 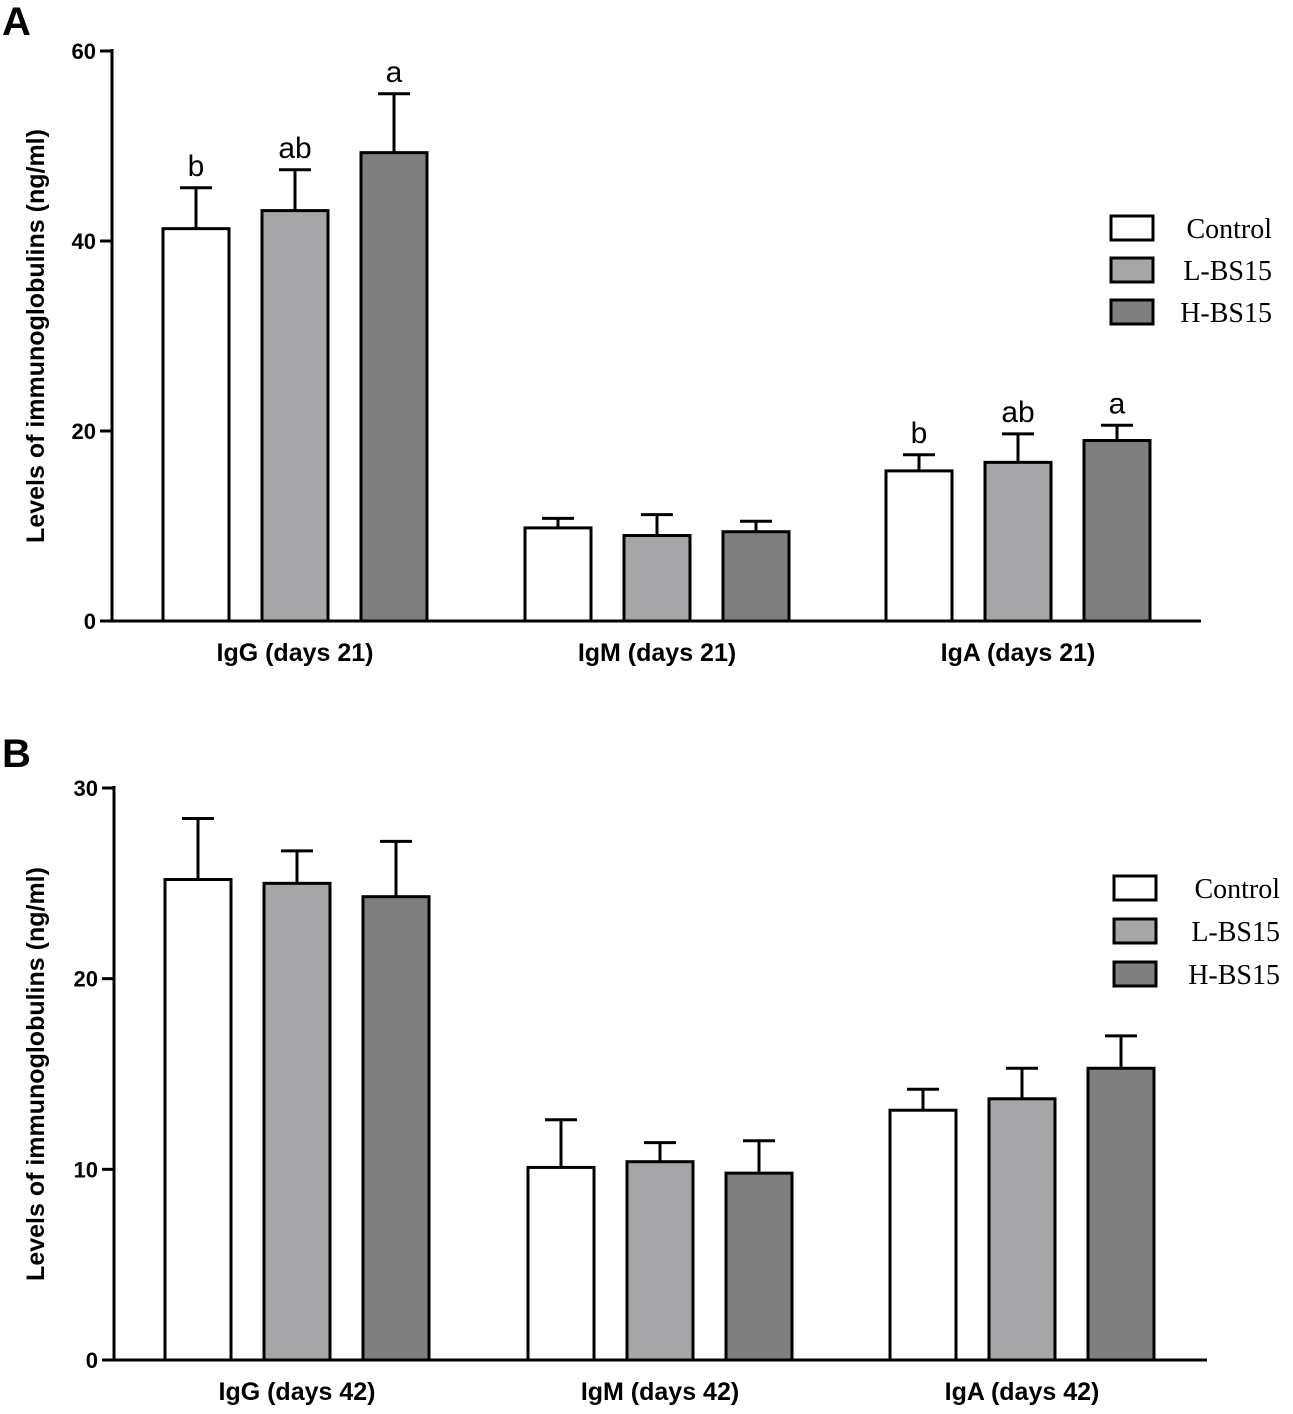 What do you see at coordinates (297, 1392) in the screenshot?
I see `x-category-label: IgG (days 42)` at bounding box center [297, 1392].